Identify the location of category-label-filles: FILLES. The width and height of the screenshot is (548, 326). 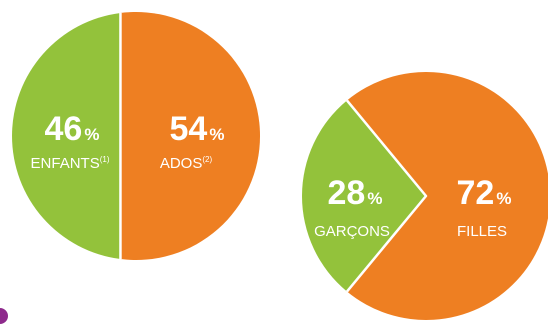
(482, 231).